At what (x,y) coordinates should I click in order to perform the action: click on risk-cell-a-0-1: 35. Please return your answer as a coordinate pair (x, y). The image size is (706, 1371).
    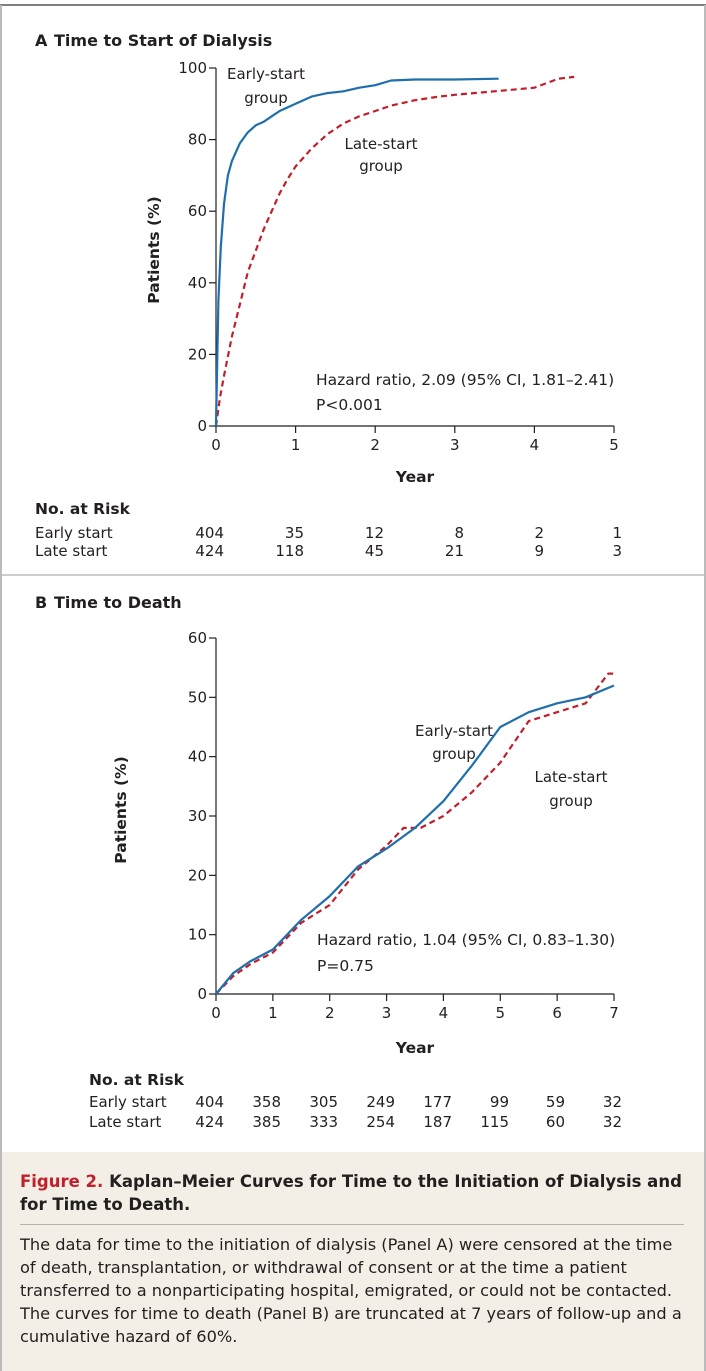
    Looking at the image, I should click on (294, 533).